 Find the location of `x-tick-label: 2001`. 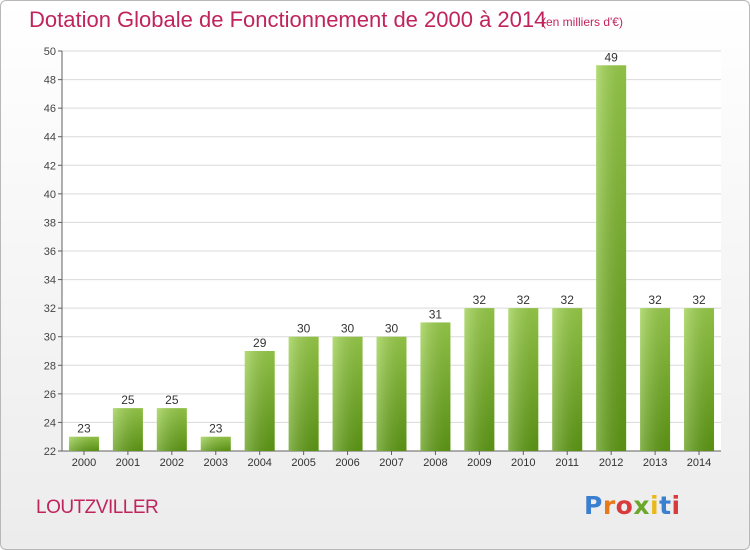

x-tick-label: 2001 is located at coordinates (128, 463).